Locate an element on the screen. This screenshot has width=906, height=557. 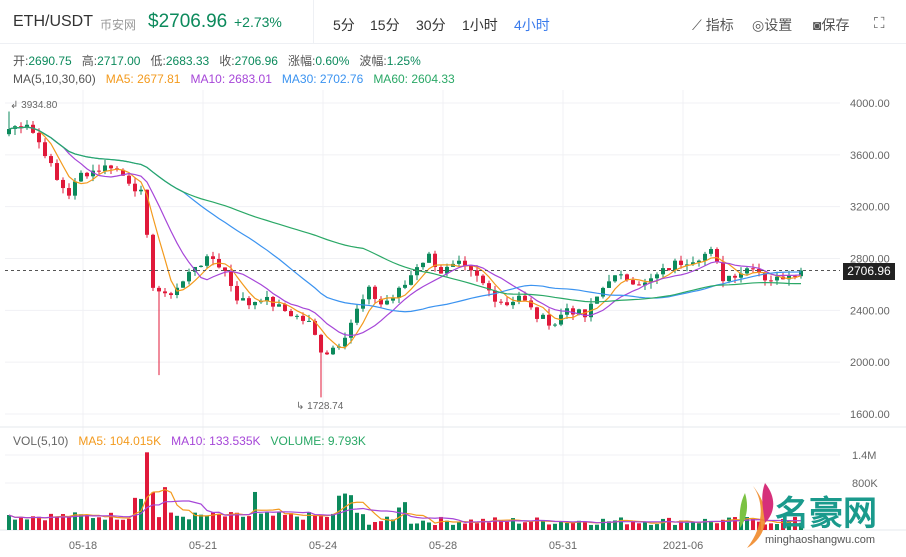
symbol: ETH/USDT is located at coordinates (53, 21).